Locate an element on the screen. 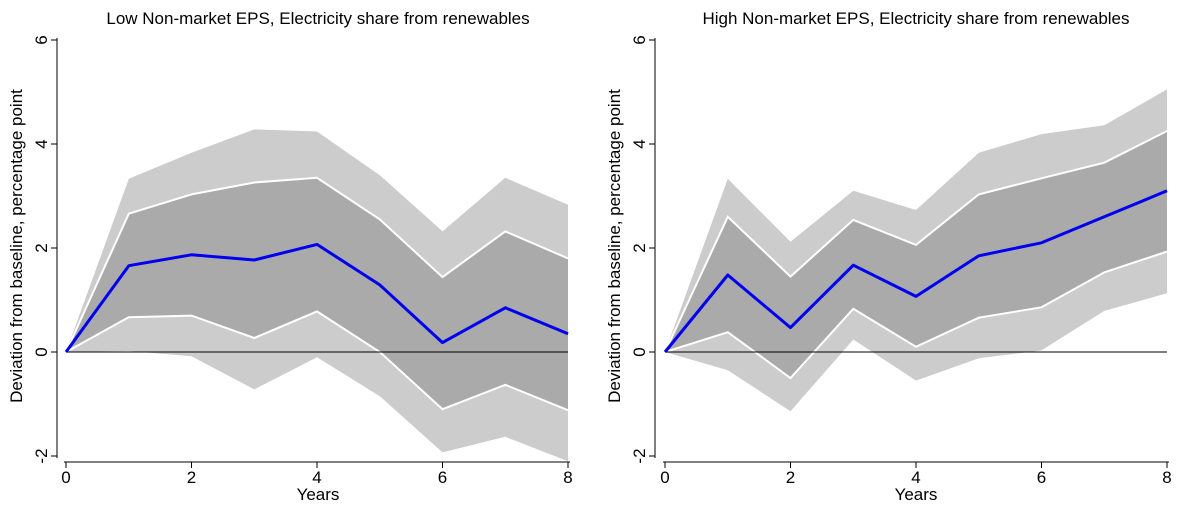 The width and height of the screenshot is (1178, 506). inner-band-upper-line is located at coordinates (317, 264).